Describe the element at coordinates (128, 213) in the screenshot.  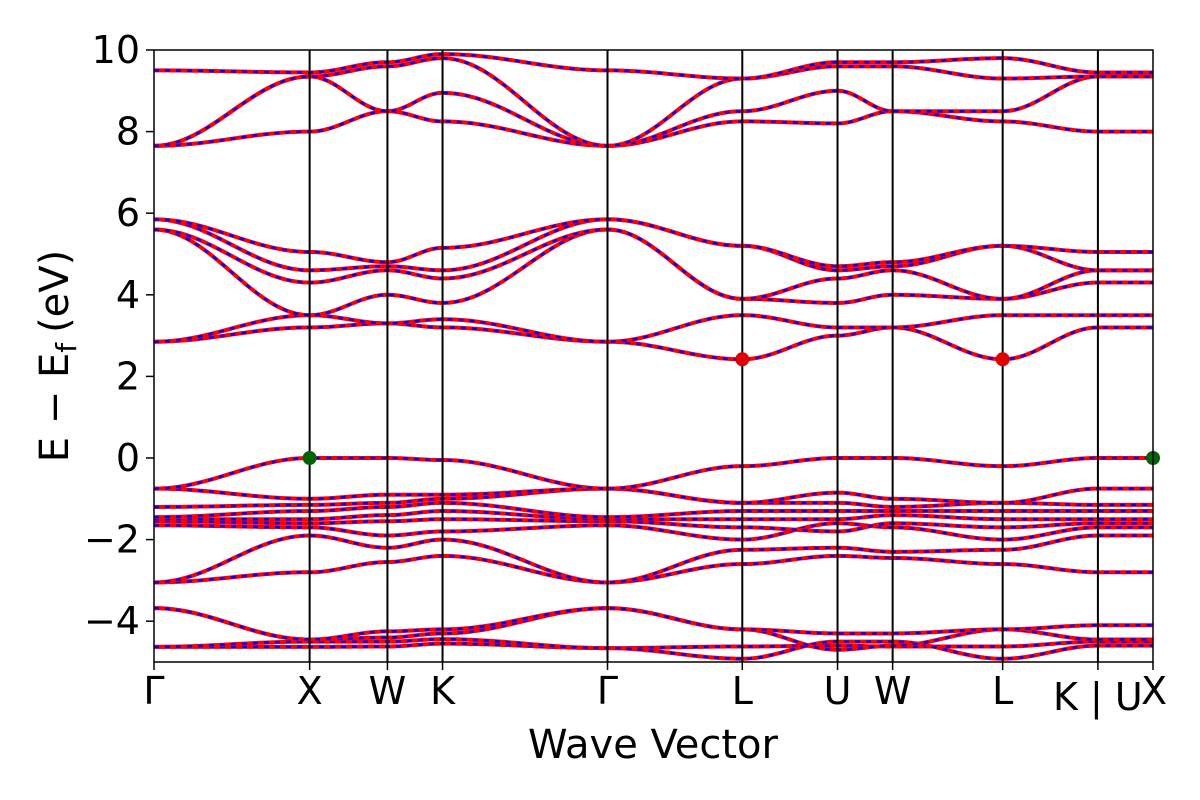
I see `y-tick-label: 6` at that location.